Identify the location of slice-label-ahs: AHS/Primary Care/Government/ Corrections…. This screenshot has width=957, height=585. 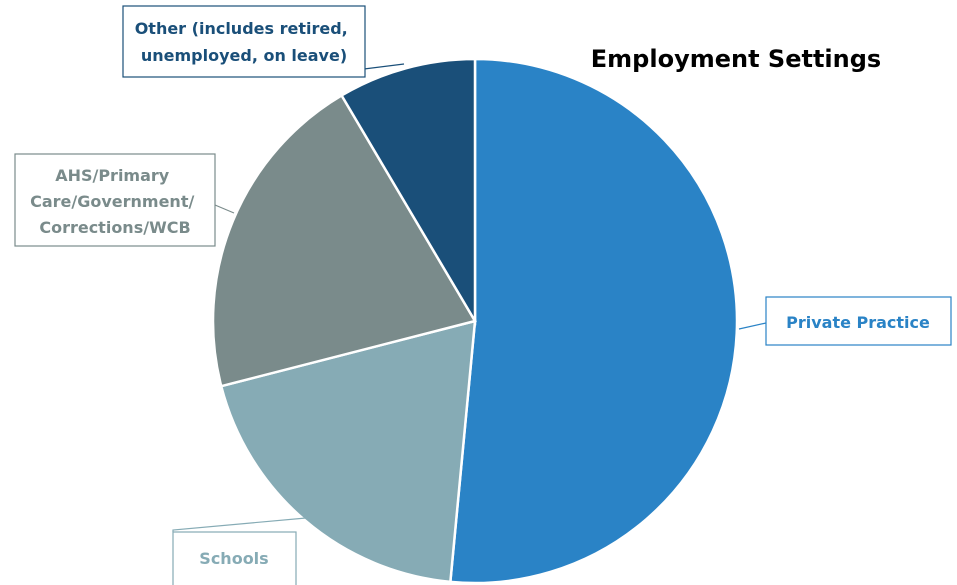
(115, 201).